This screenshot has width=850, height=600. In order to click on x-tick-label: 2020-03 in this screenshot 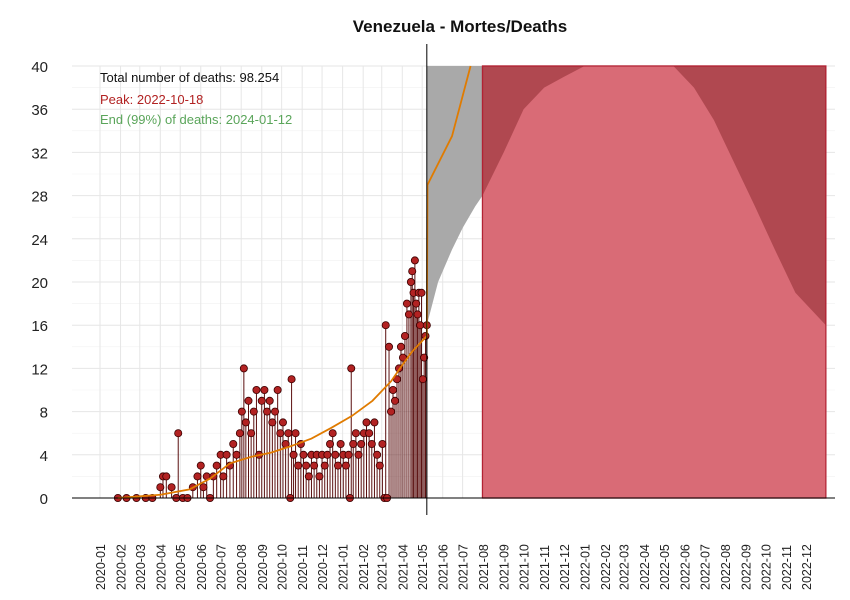, I will do `click(141, 567)`.